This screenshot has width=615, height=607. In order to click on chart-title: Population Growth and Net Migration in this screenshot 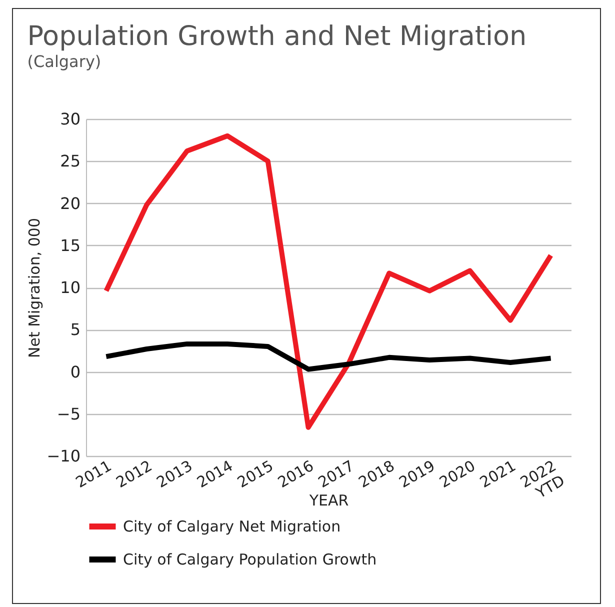, I will do `click(277, 36)`.